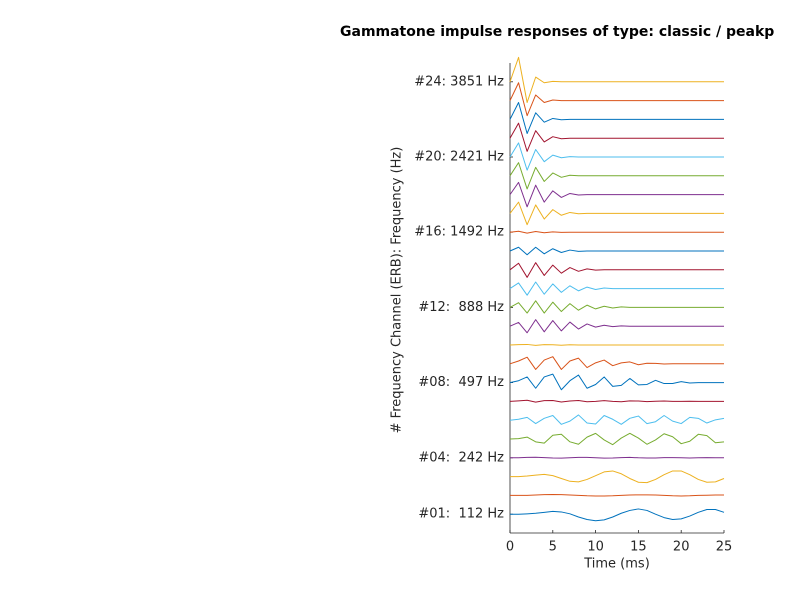 This screenshot has width=800, height=600. I want to click on y-tick-label: #20: 2421 Hz, so click(459, 157).